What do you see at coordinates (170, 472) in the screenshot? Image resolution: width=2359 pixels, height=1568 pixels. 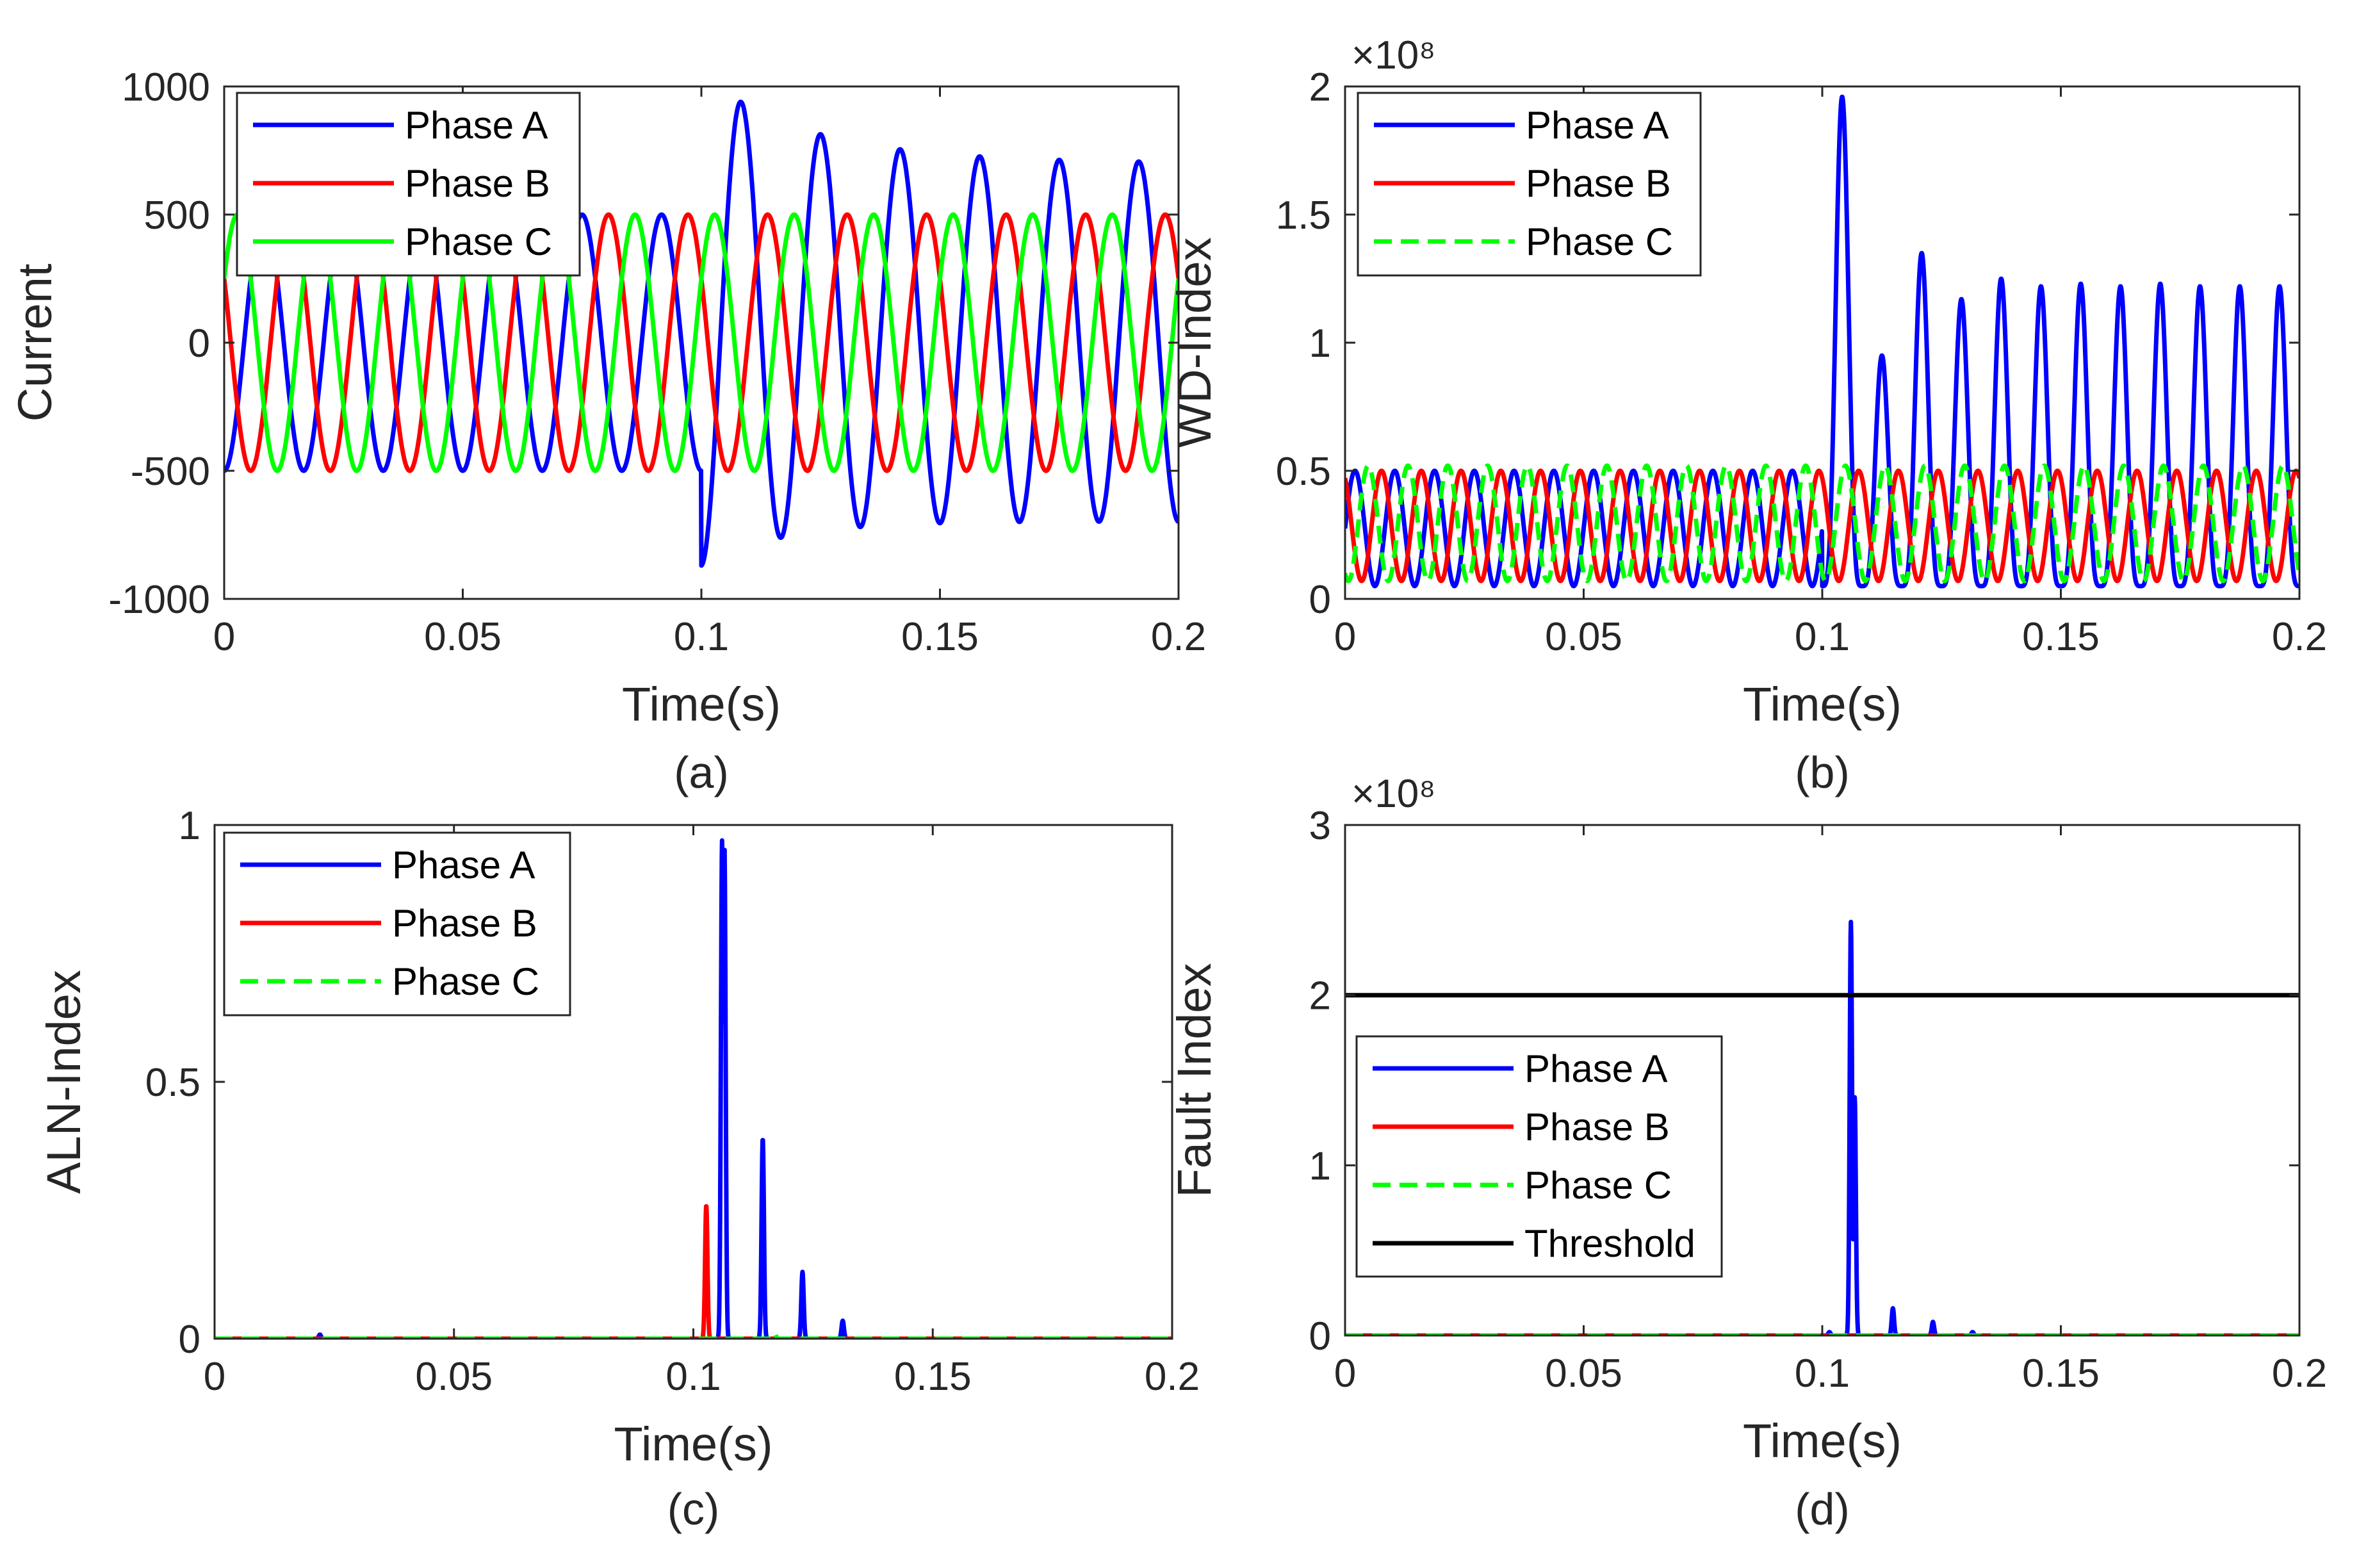 I see `y-tick-label: -500` at bounding box center [170, 472].